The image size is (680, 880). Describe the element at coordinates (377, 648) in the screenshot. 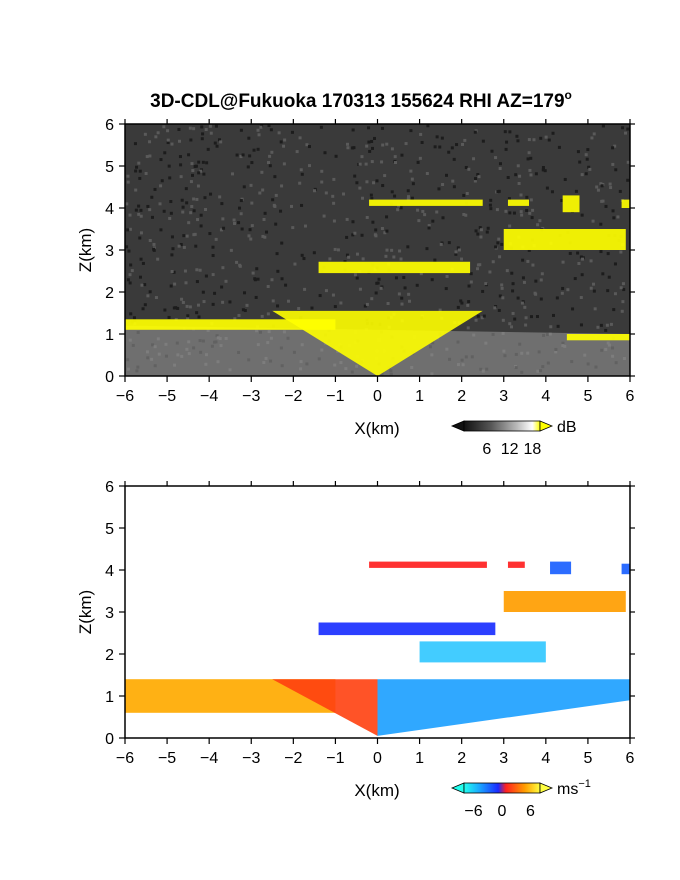

I see `velocity-echo-layers` at that location.